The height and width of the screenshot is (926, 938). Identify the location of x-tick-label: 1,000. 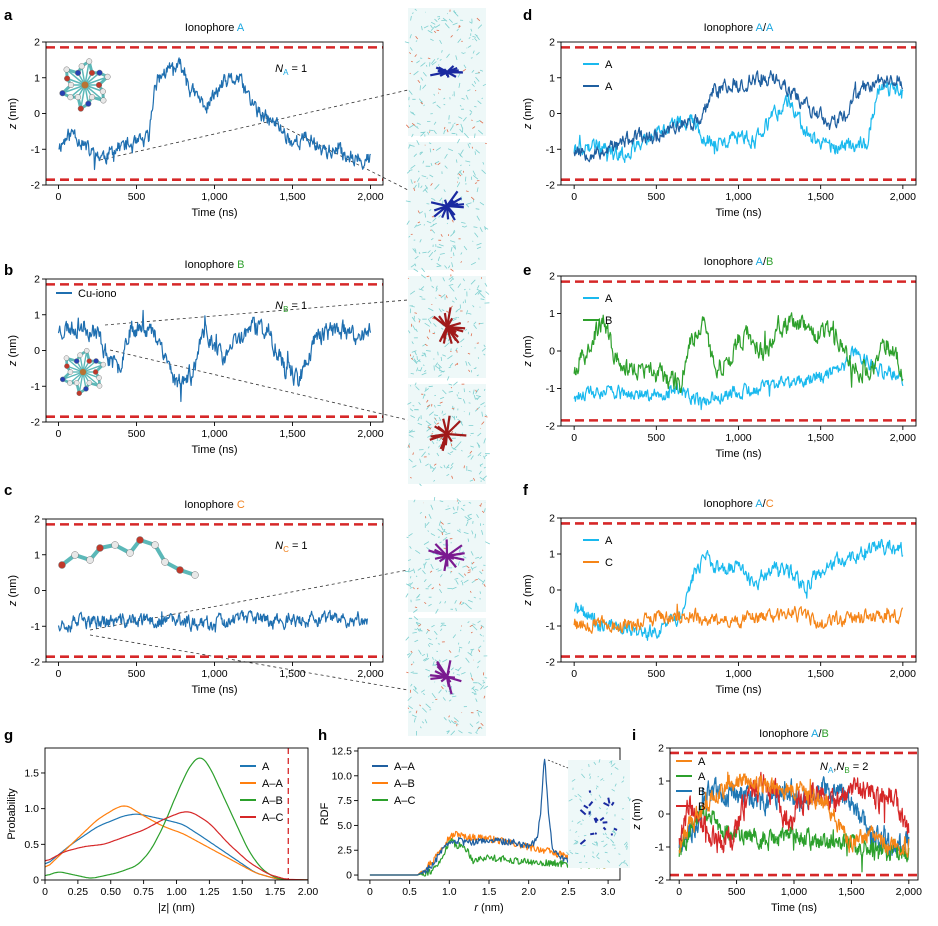
(214, 434).